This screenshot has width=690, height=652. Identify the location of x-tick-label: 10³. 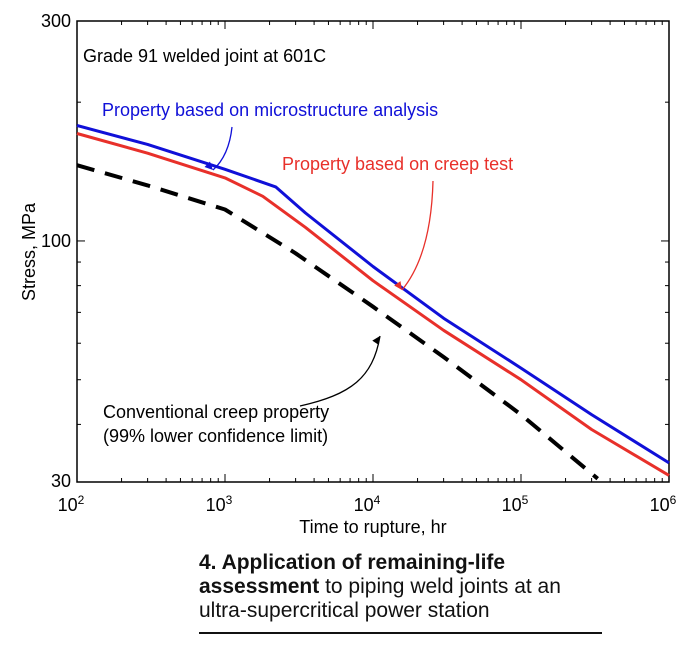
(219, 504).